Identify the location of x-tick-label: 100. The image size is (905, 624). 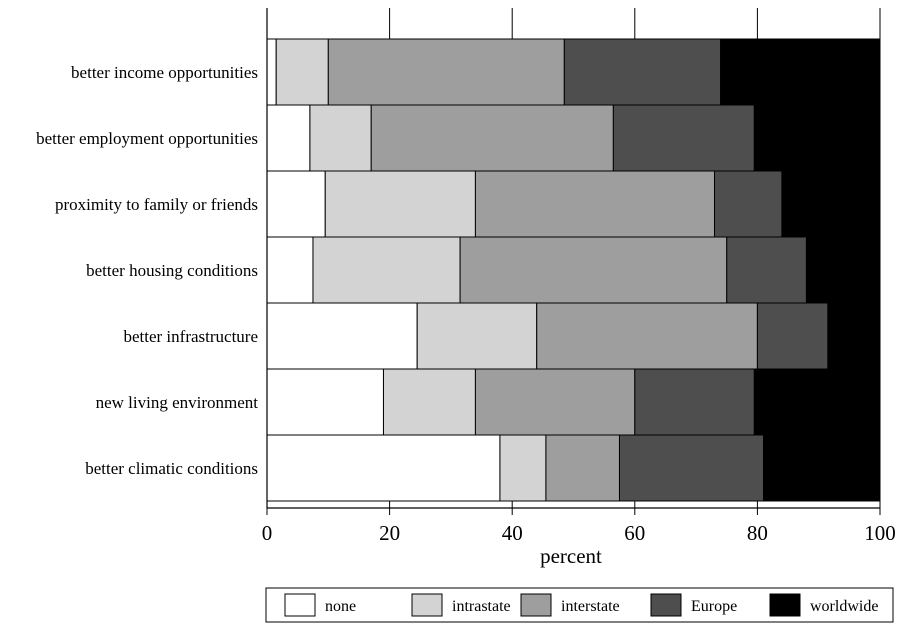
(880, 533).